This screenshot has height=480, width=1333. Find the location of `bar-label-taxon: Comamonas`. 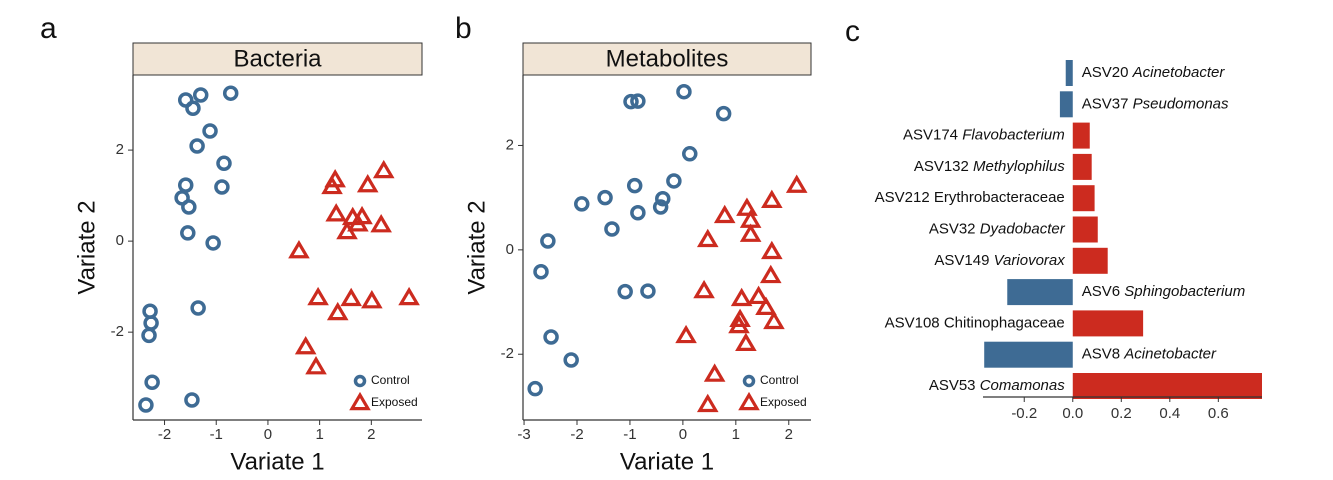

bar-label-taxon: Comamonas is located at coordinates (1023, 385).